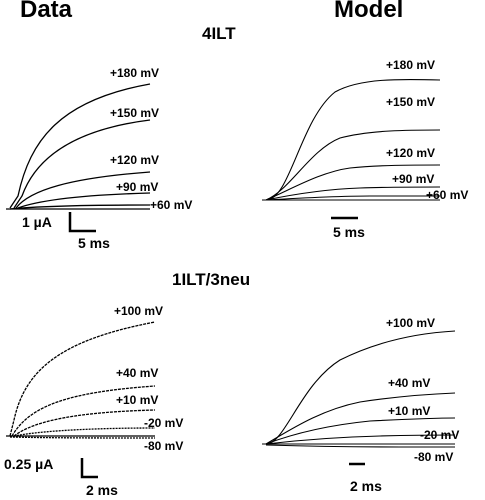 The image size is (485, 500). What do you see at coordinates (366, 486) in the screenshot?
I see `scale-label-time-model-1ilt: 2 ms` at bounding box center [366, 486].